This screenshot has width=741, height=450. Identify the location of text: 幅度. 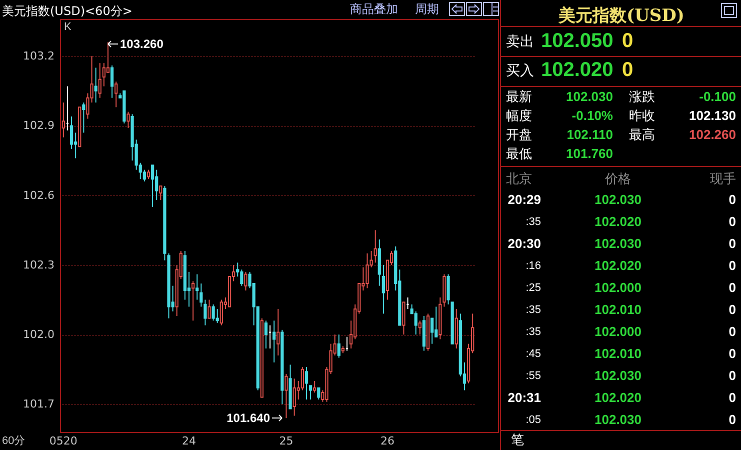
(519, 115).